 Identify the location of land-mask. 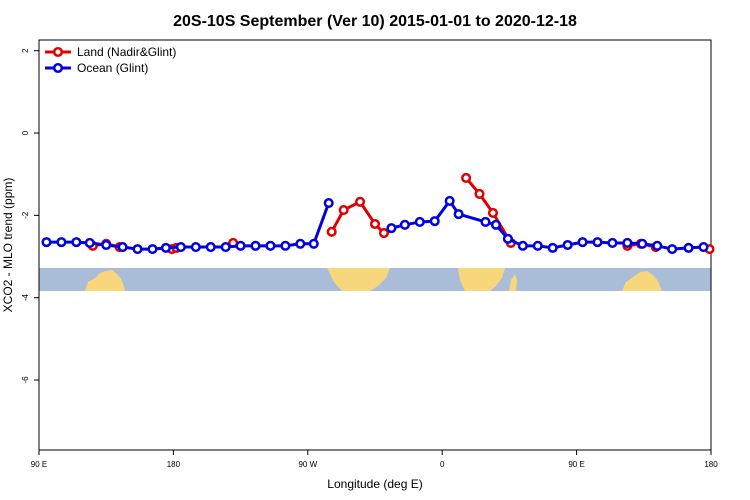
(375, 279).